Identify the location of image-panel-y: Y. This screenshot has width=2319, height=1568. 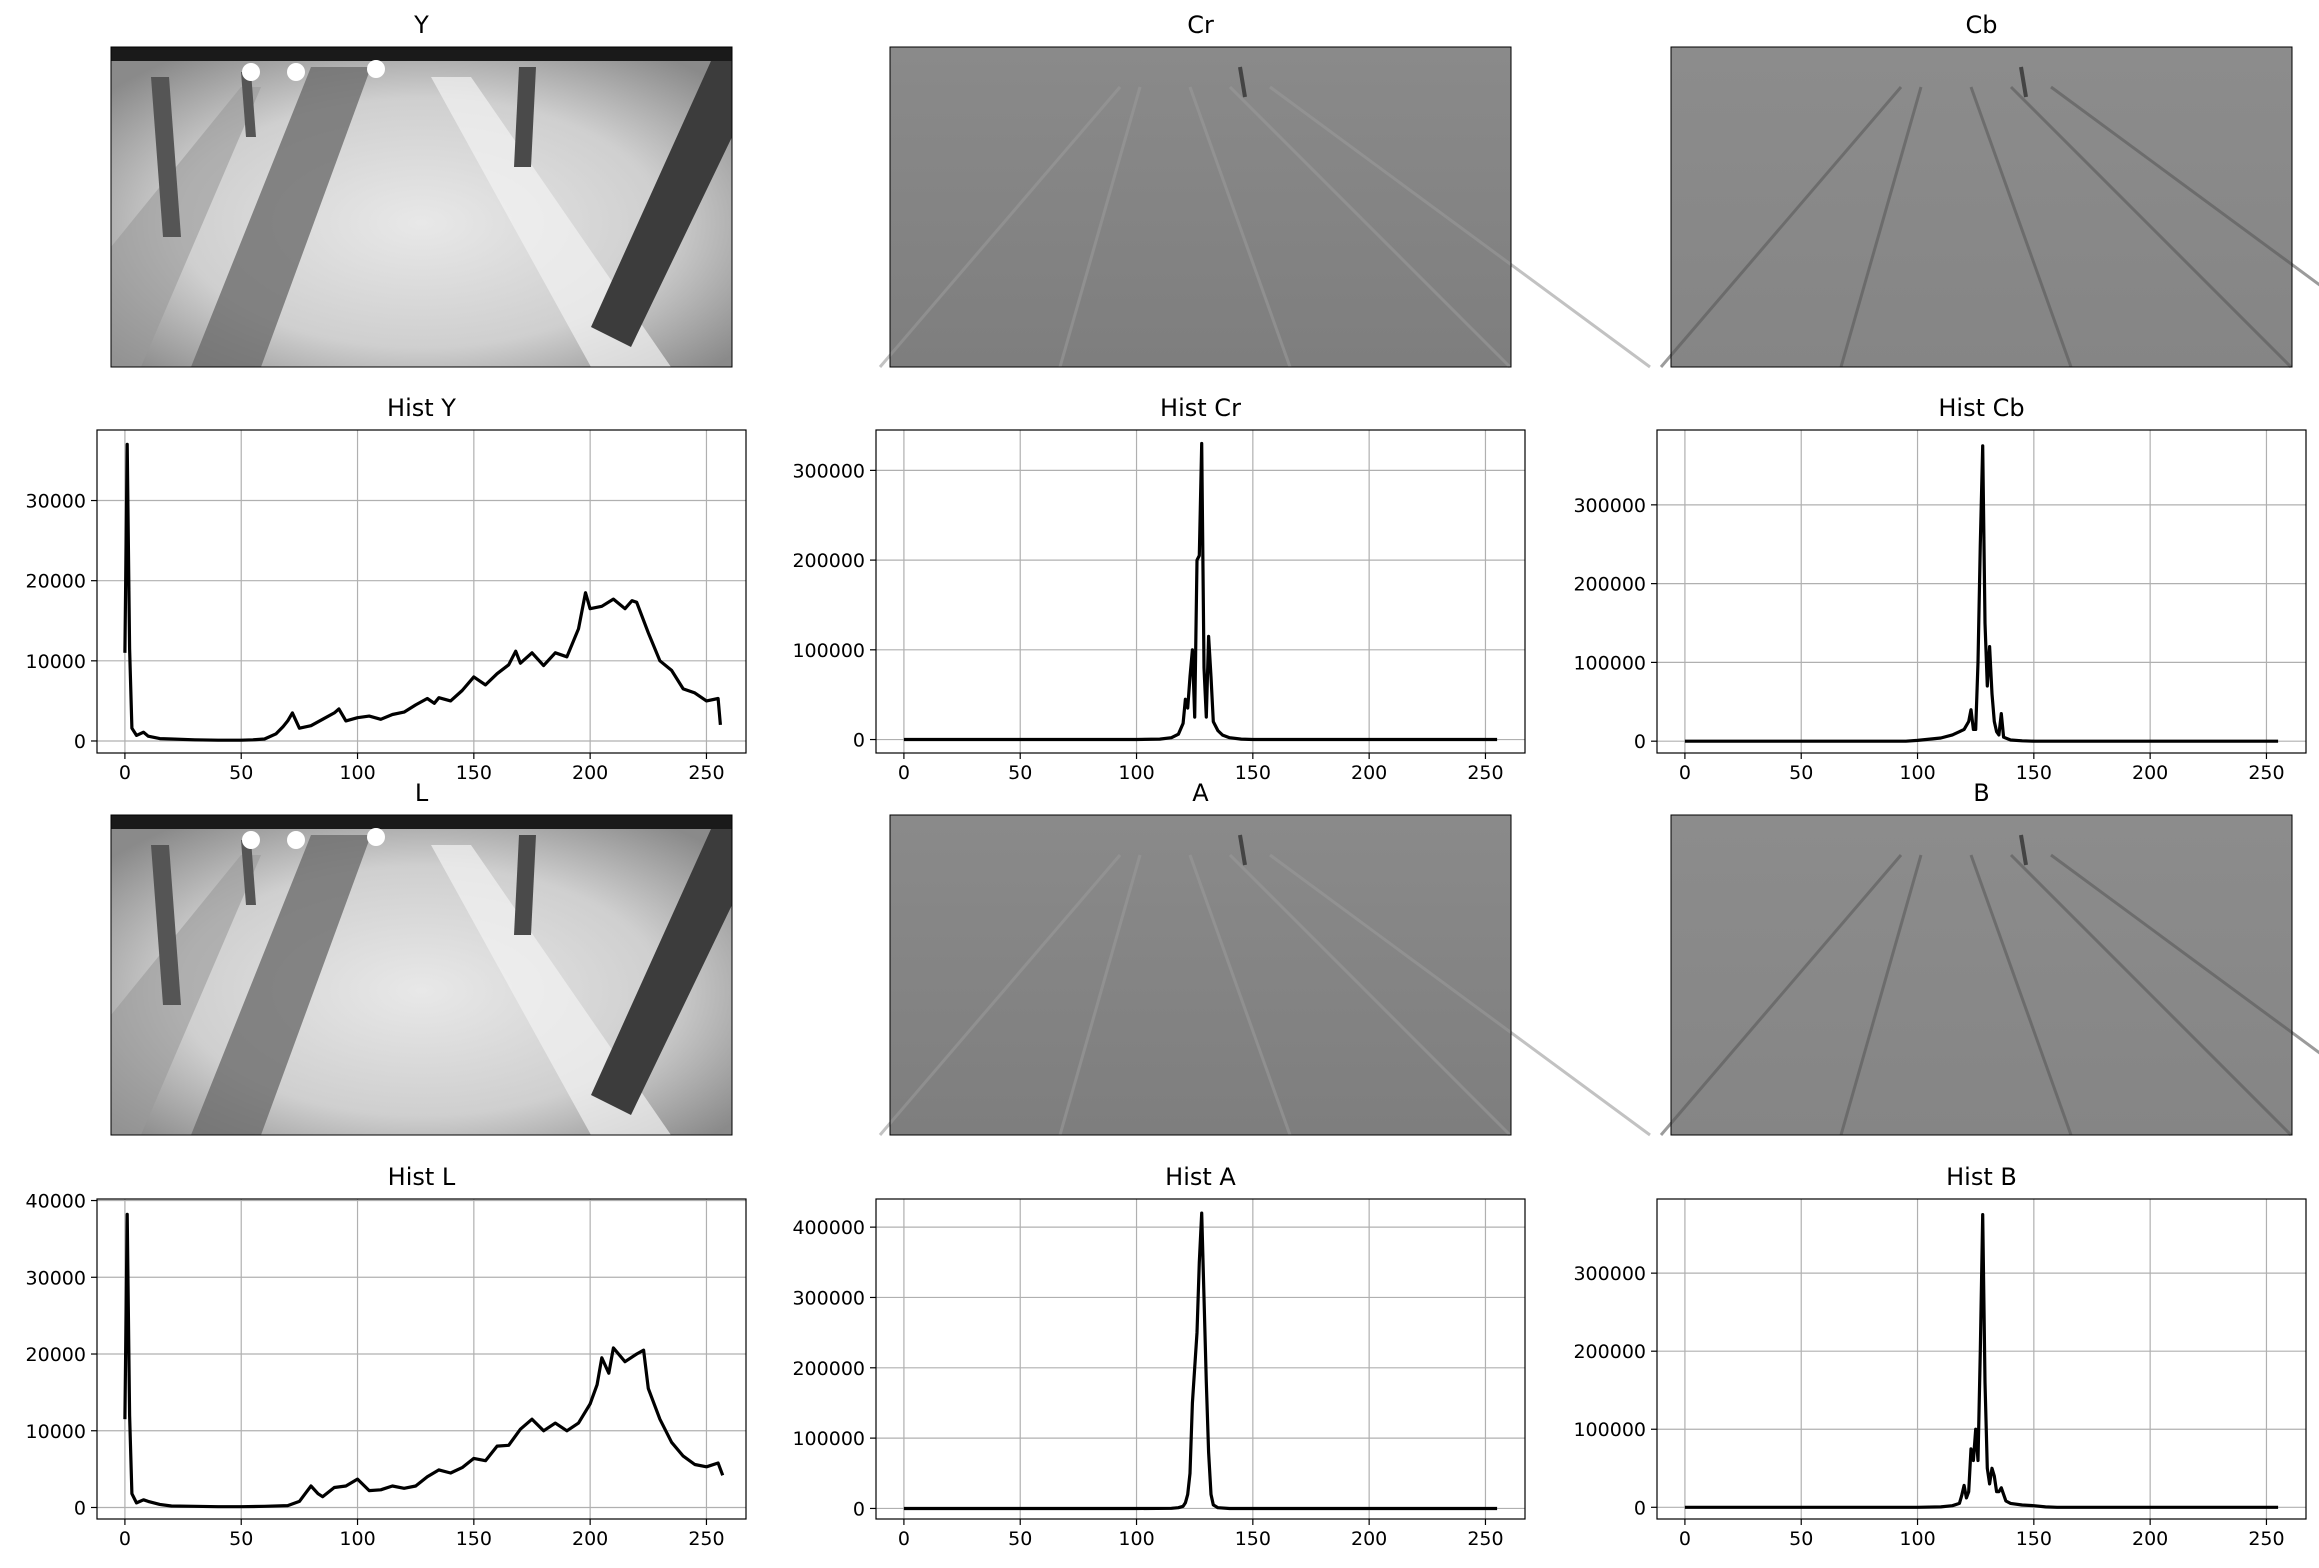
(421, 189).